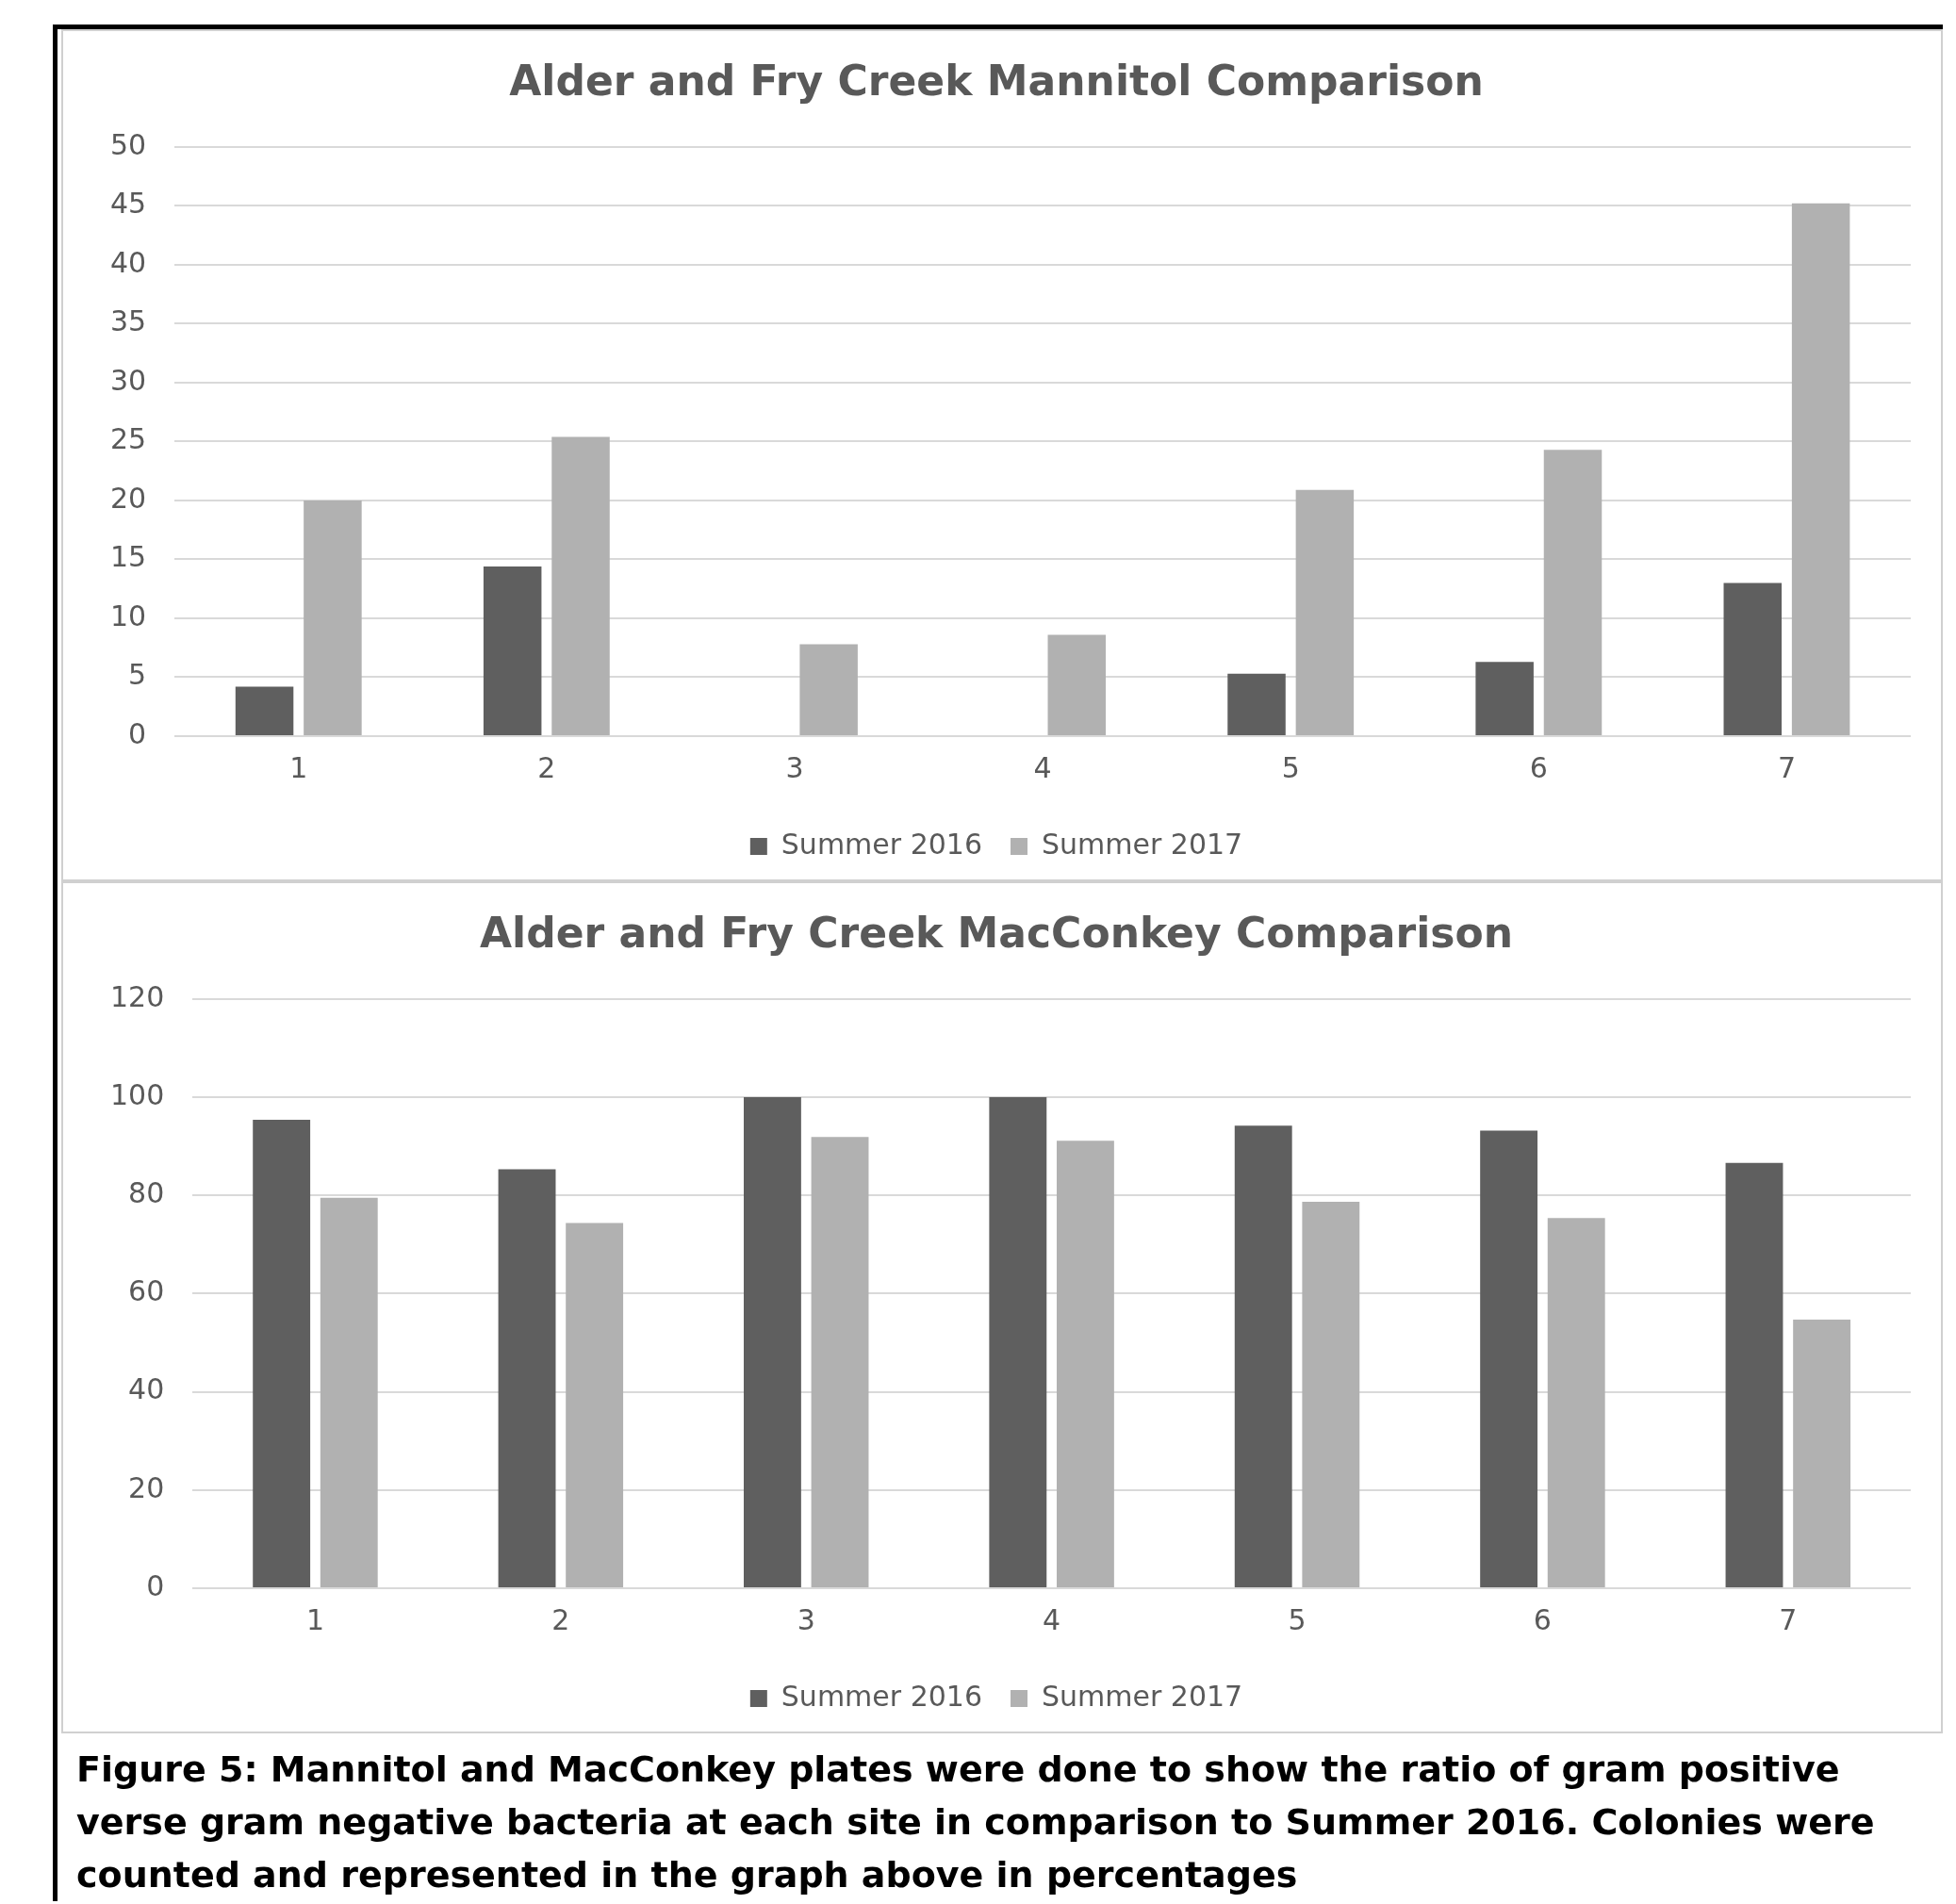  I want to click on y-tick-label: 35, so click(128, 321).